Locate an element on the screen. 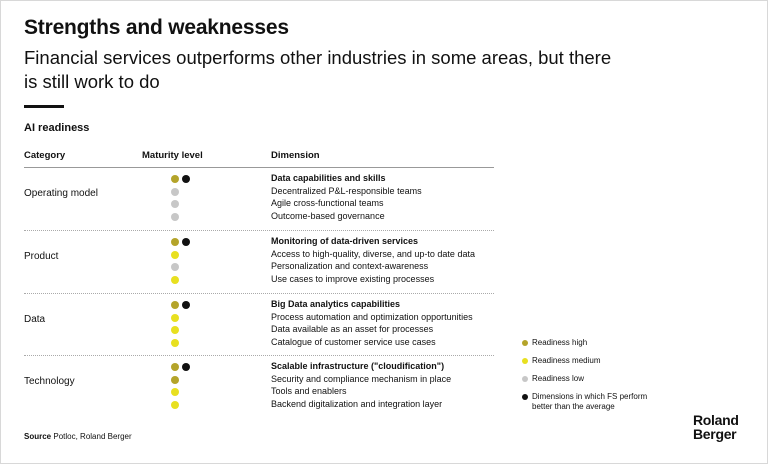 The height and width of the screenshot is (464, 768). legend-dot-better-than-average is located at coordinates (525, 397).